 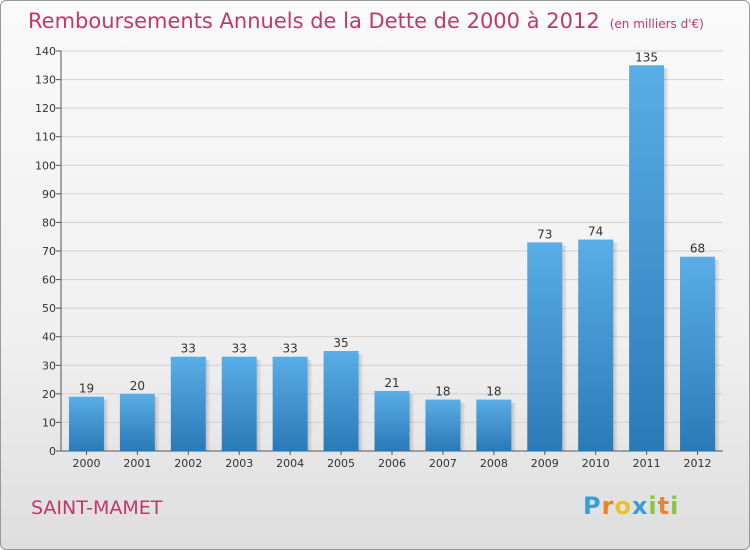 What do you see at coordinates (49, 422) in the screenshot?
I see `y-tick-label: 10` at bounding box center [49, 422].